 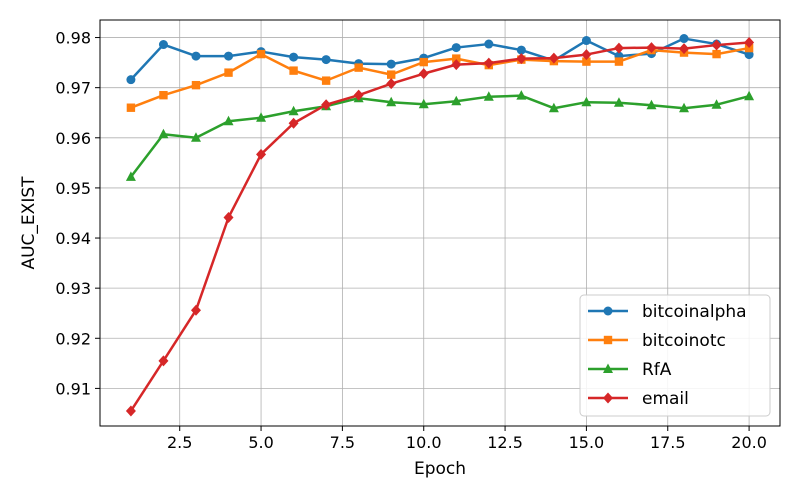 I want to click on legend-item-bitcoinotc: bitcoinotc, so click(x=657, y=341).